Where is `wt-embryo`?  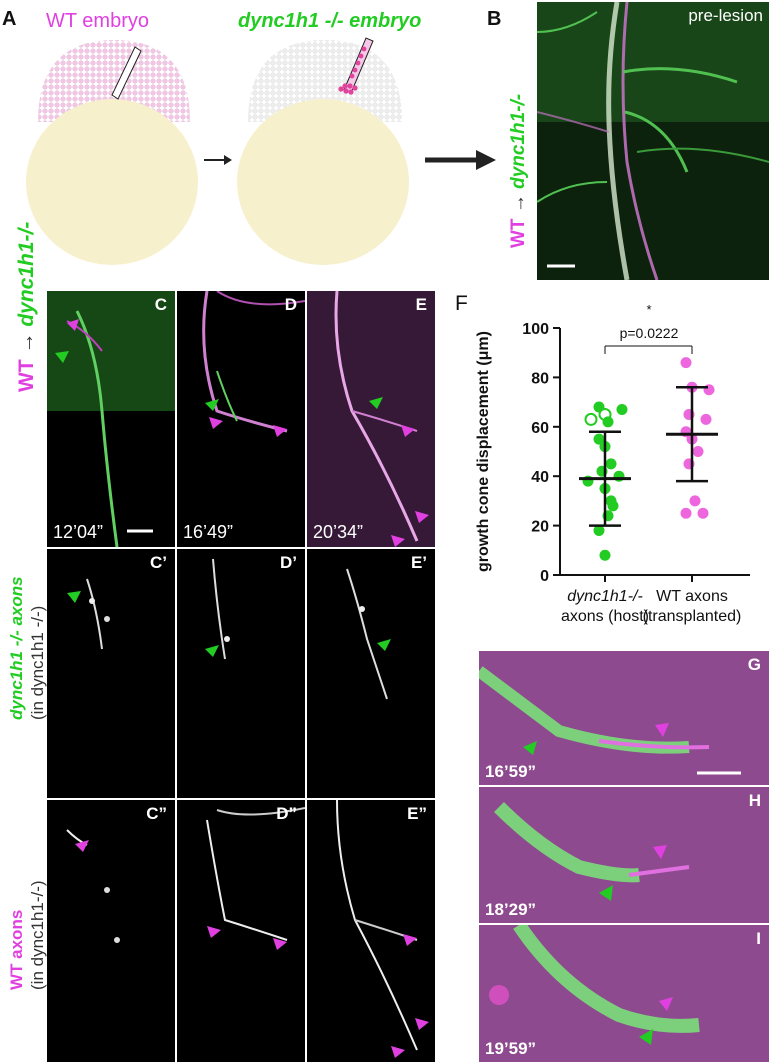 wt-embryo is located at coordinates (112, 152).